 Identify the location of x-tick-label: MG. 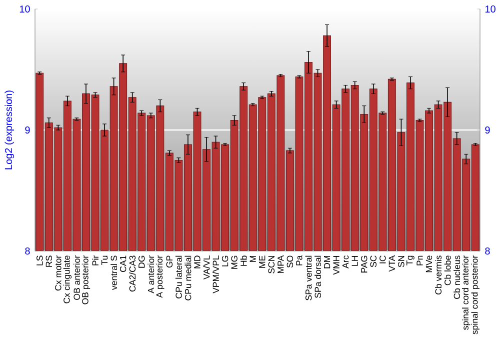
(234, 262).